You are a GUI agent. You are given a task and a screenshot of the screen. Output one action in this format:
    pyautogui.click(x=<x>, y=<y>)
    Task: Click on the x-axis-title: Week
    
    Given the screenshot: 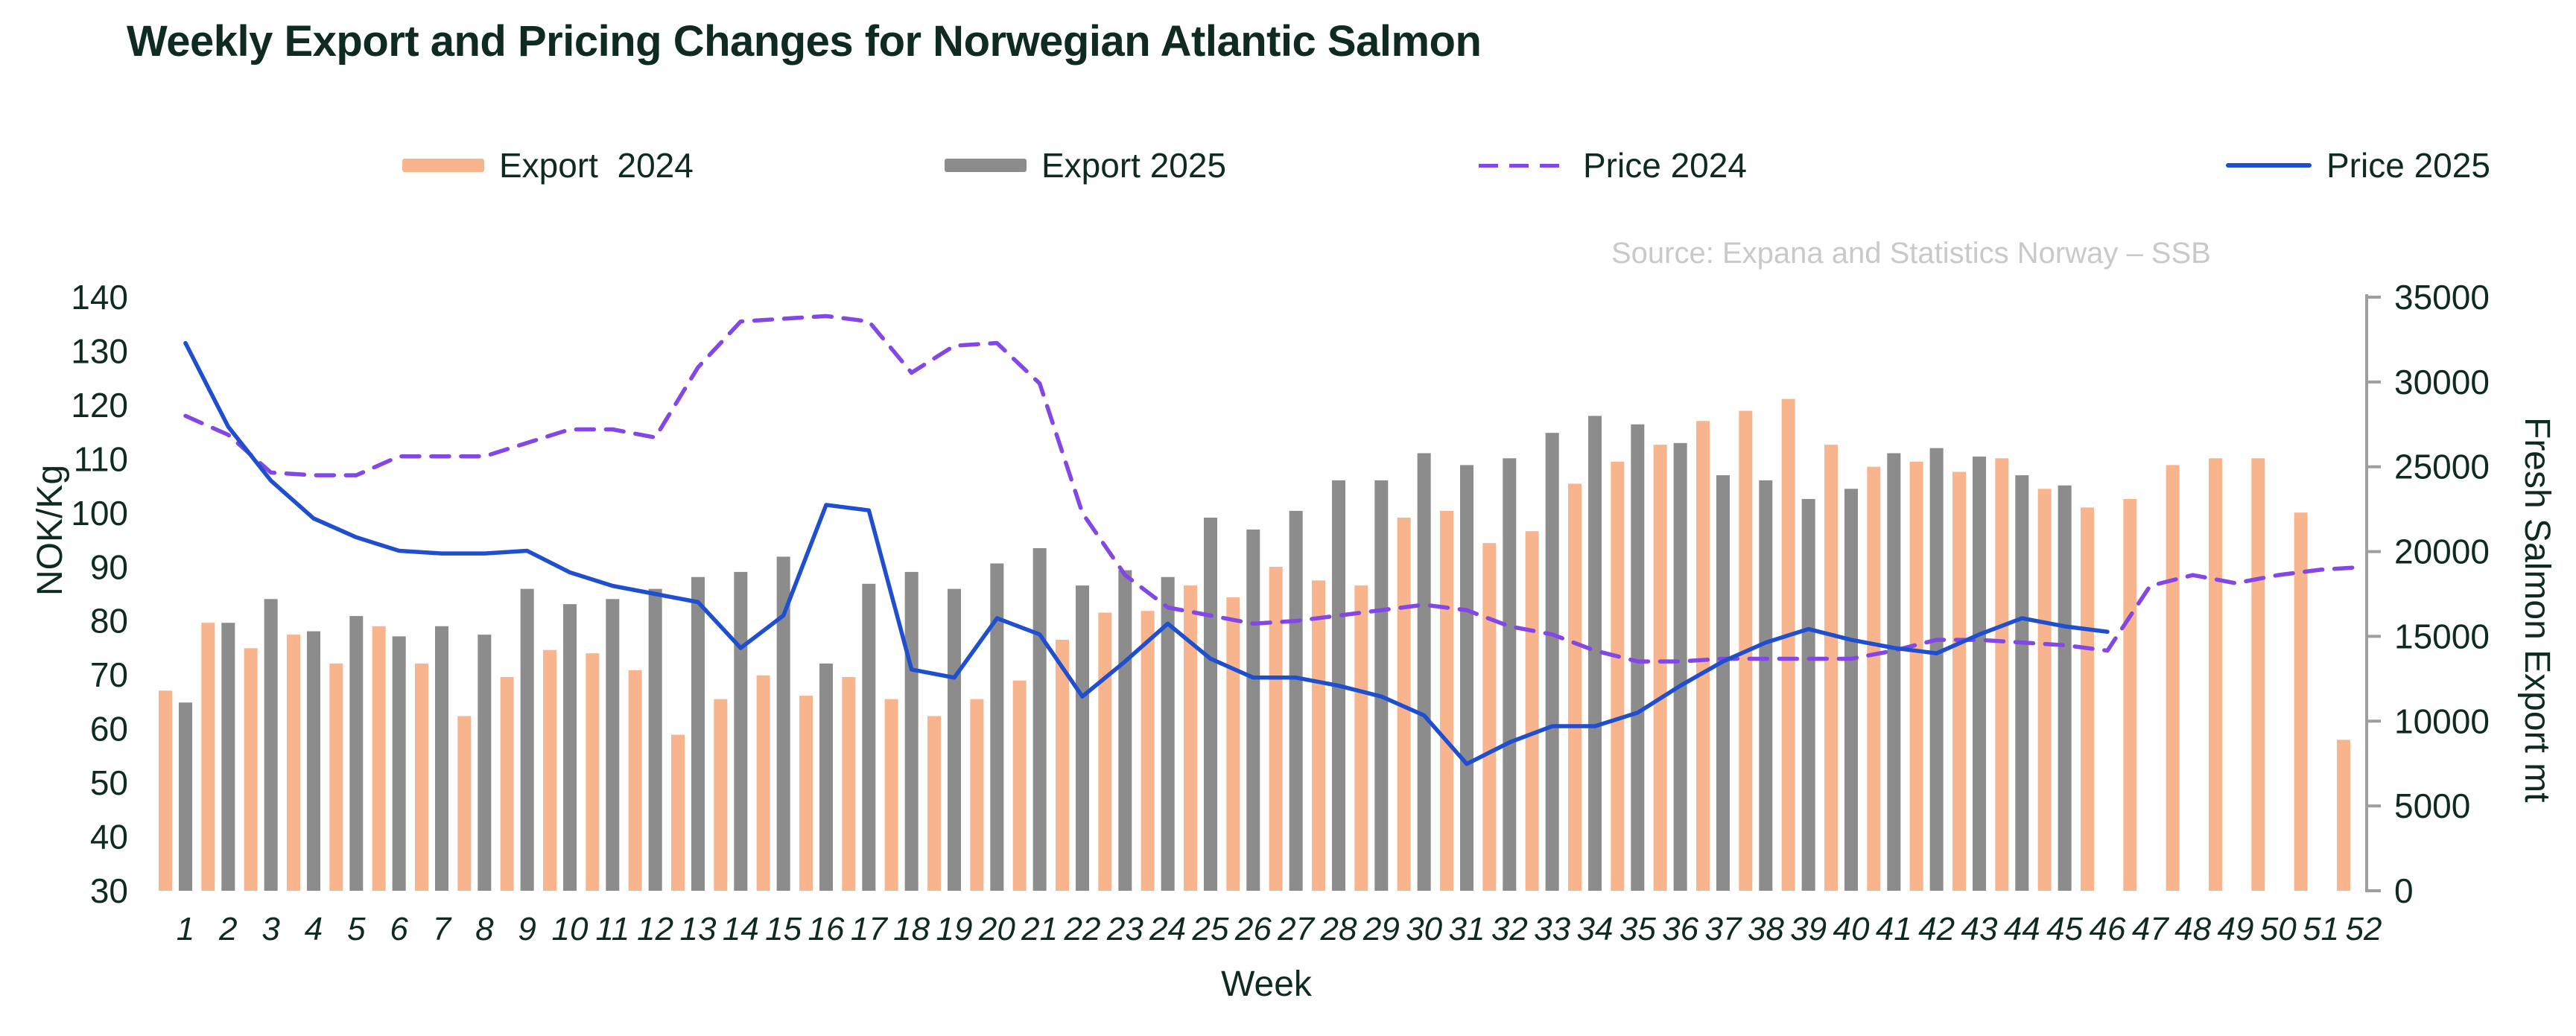 What is the action you would take?
    pyautogui.click(x=1266, y=985)
    